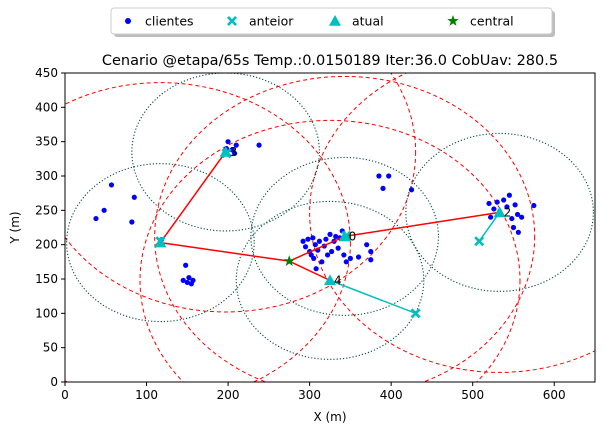 The height and width of the screenshot is (435, 607). I want to click on legend-label: anteior, so click(271, 21).